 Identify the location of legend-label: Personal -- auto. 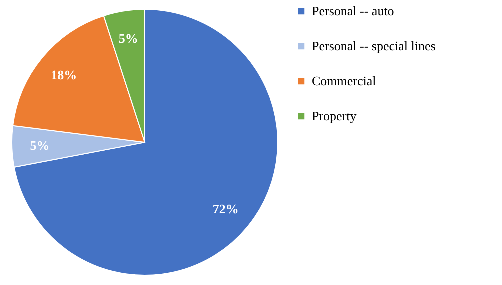
(353, 11).